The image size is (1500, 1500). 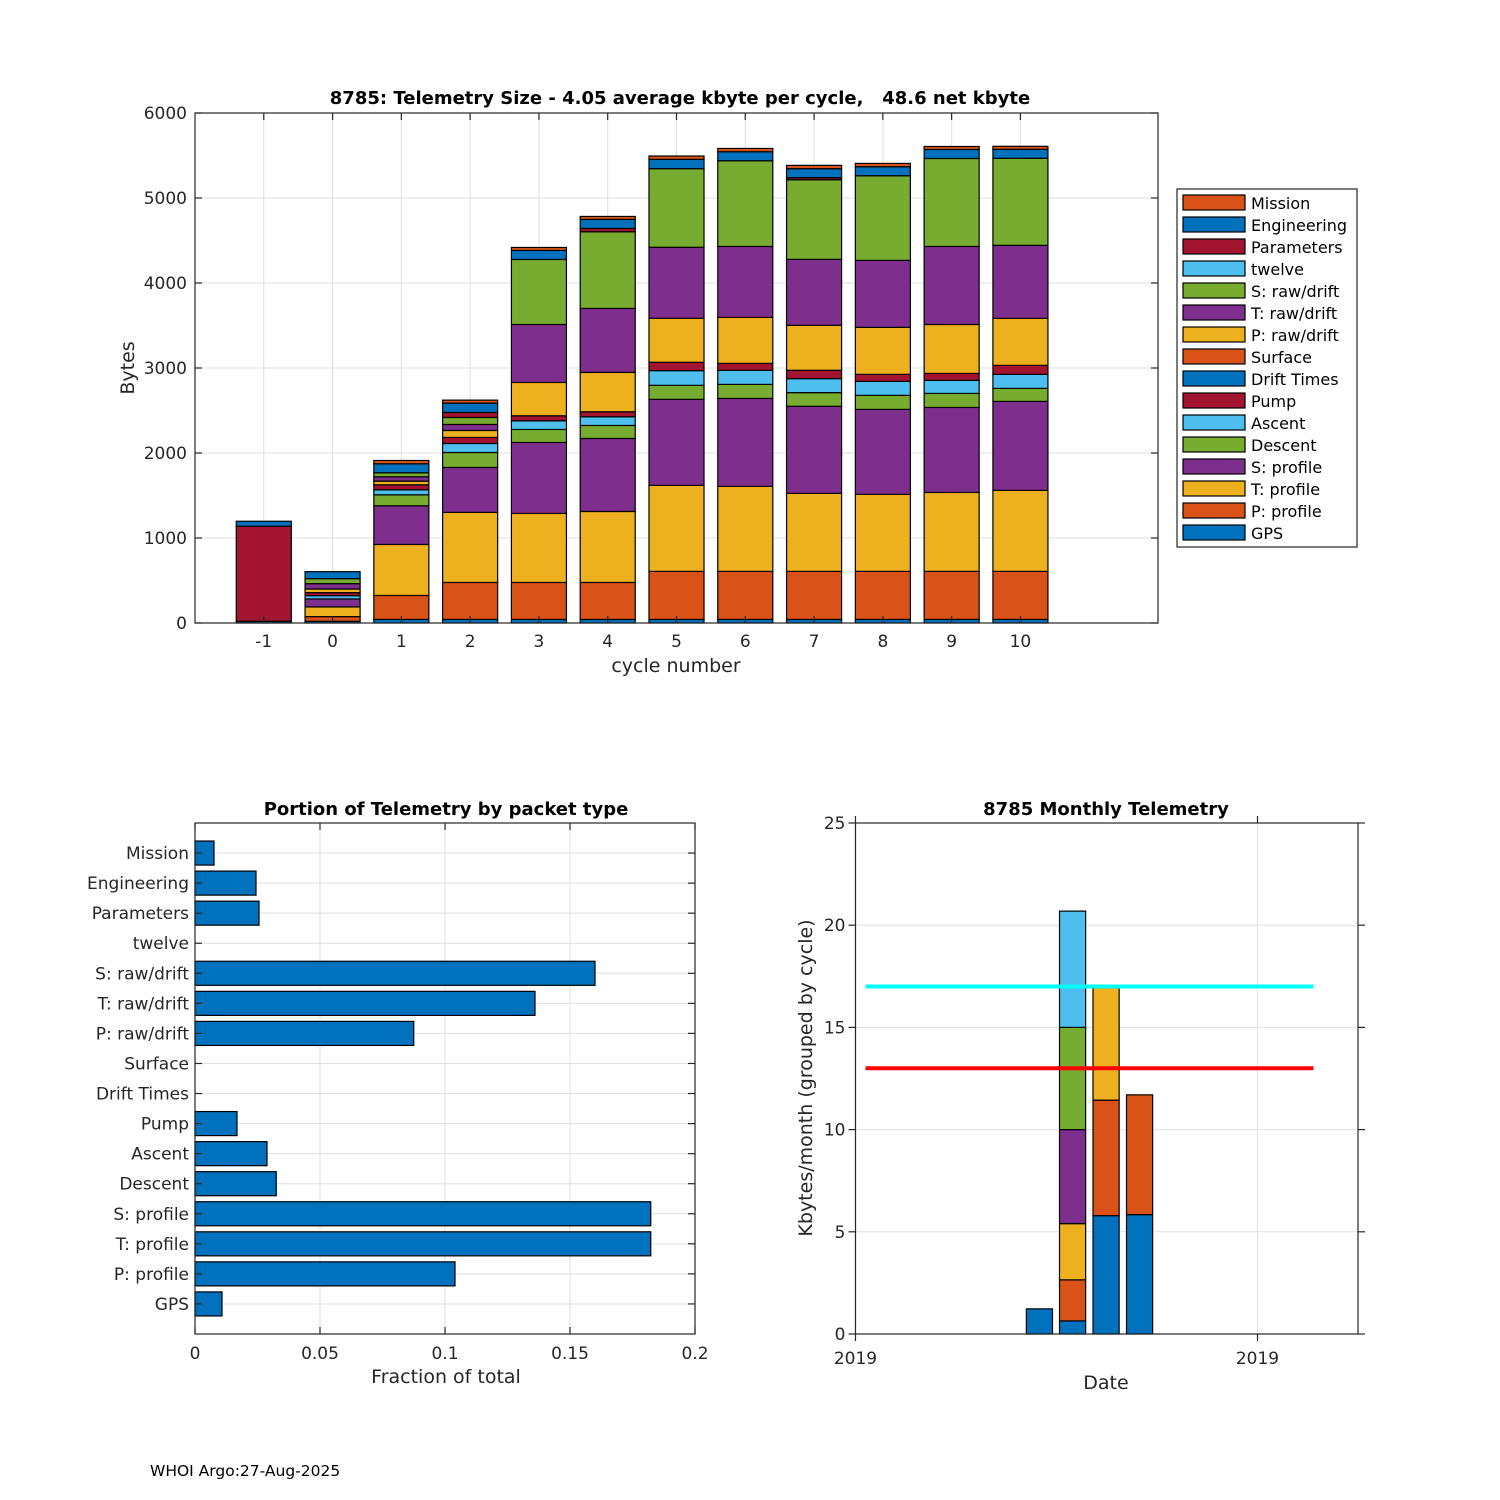 What do you see at coordinates (1286, 511) in the screenshot?
I see `legend-label: P: profile` at bounding box center [1286, 511].